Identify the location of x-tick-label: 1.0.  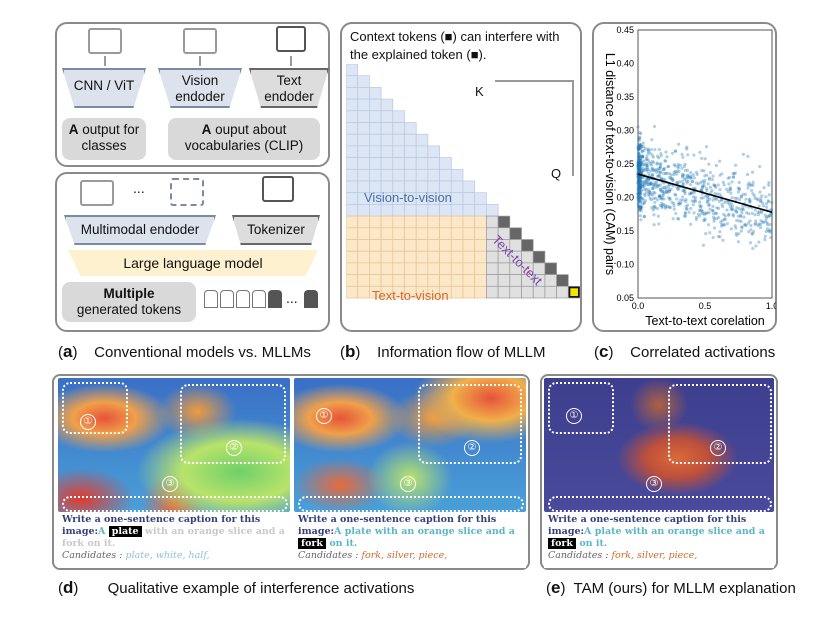
(771, 306).